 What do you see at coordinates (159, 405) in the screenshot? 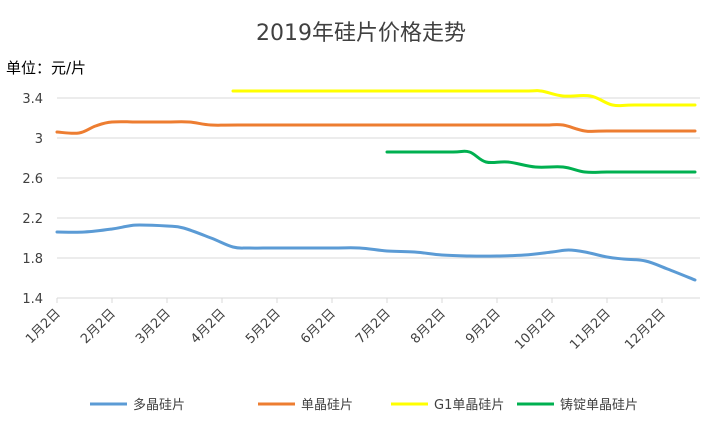
I see `legend-label: 多晶硅片` at bounding box center [159, 405].